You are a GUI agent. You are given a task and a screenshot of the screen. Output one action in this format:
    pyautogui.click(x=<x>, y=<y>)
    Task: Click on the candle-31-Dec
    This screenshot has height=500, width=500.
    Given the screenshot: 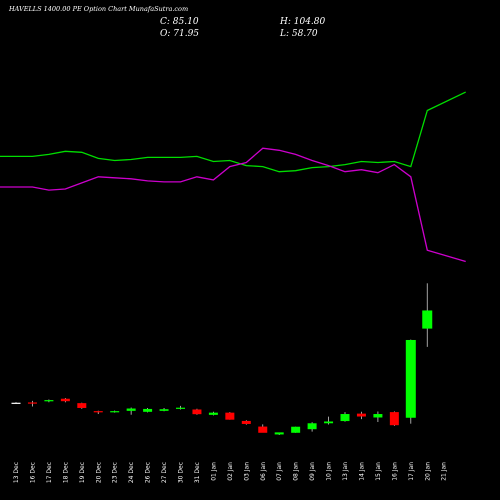 What is the action you would take?
    pyautogui.click(x=197, y=411)
    